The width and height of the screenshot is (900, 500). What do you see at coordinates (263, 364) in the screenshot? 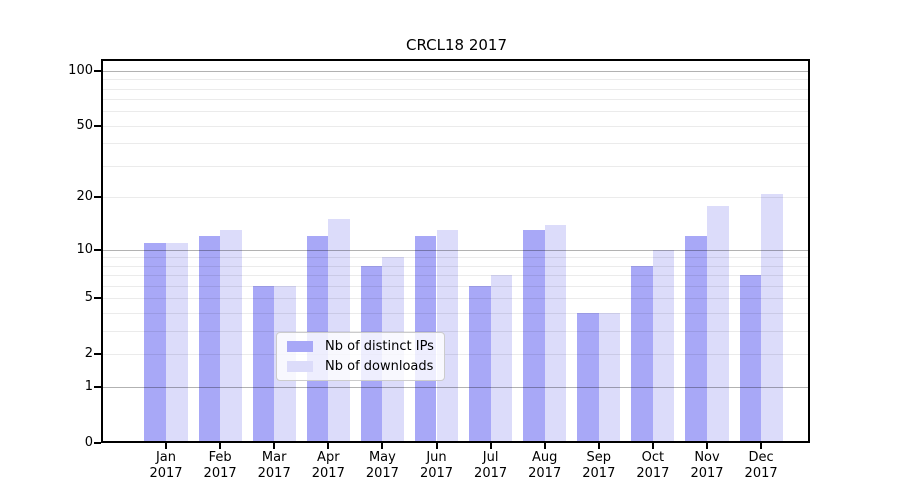
I see `bar-distinct-ips-mar` at bounding box center [263, 364].